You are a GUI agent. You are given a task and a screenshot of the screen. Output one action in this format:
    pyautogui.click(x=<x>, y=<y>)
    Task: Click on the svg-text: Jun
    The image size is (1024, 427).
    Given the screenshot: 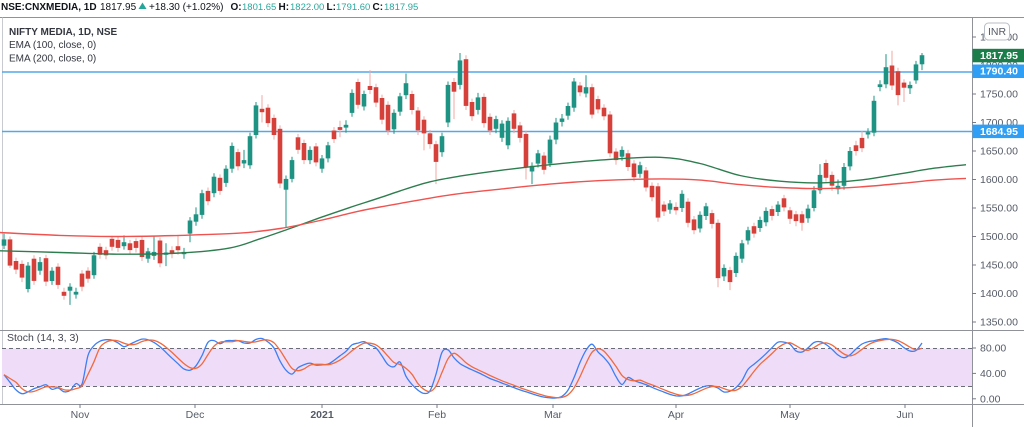 What is the action you would take?
    pyautogui.click(x=905, y=415)
    